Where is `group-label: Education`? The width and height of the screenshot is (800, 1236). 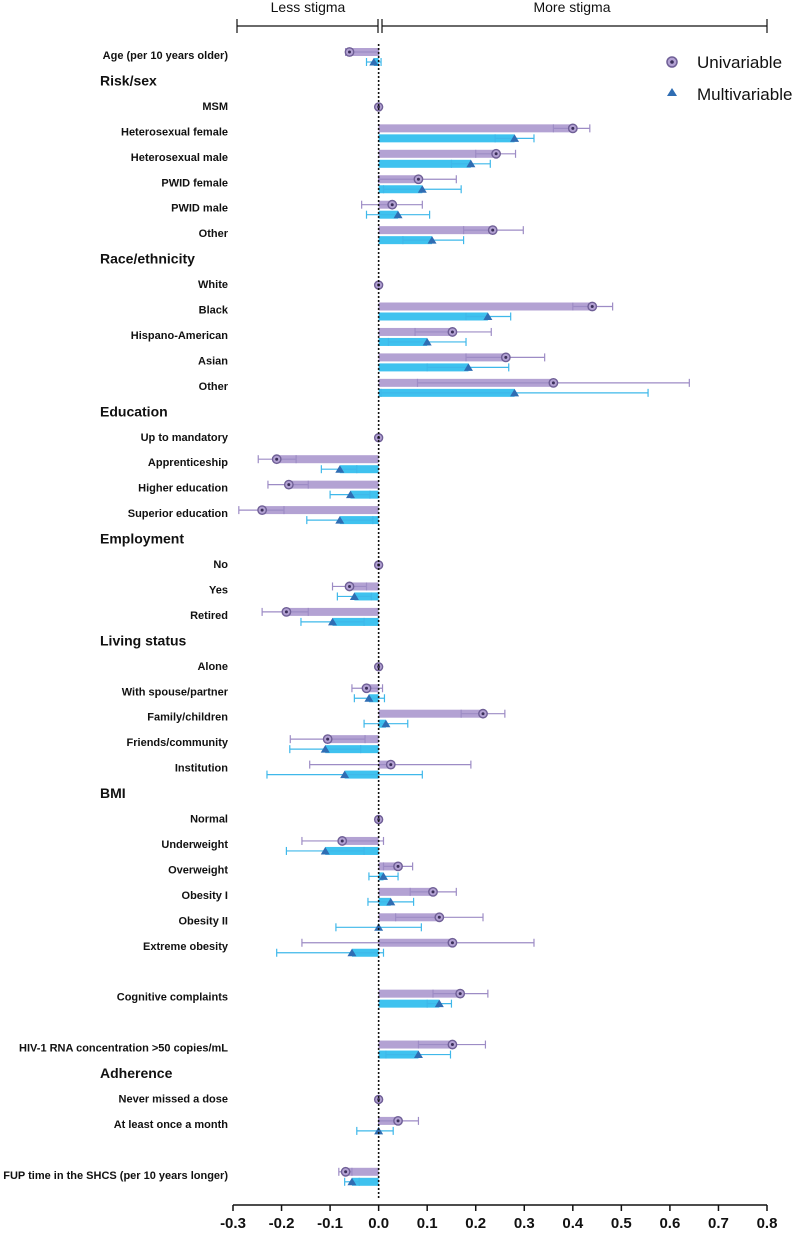
group-label: Education is located at coordinates (134, 411).